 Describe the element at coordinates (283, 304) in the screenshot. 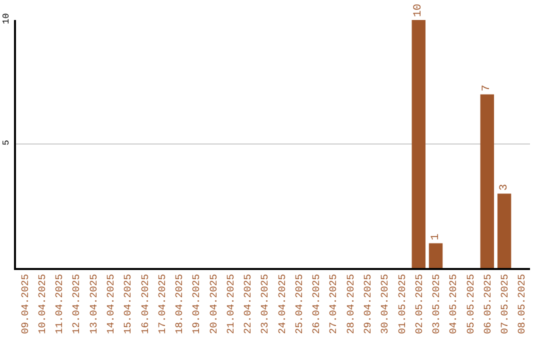

I see `x-tick-label: 24.04.2025` at that location.